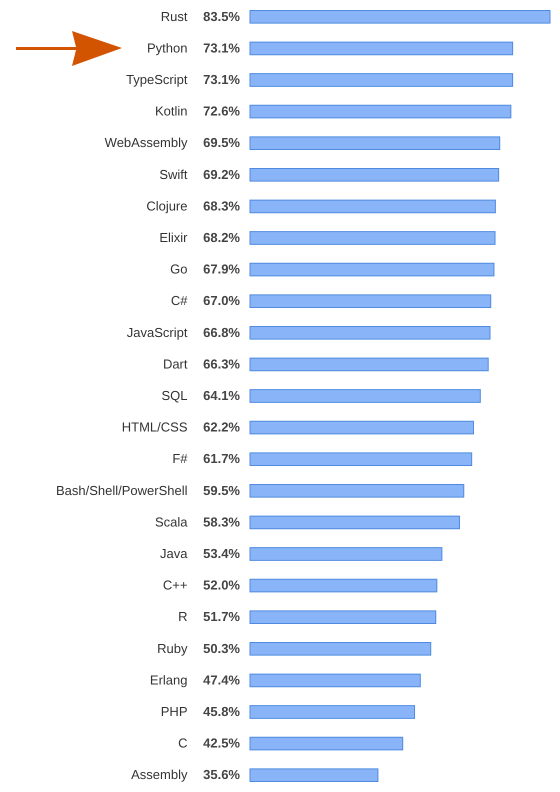 Image resolution: width=560 pixels, height=792 pixels. Describe the element at coordinates (221, 269) in the screenshot. I see `data-label: 67.9%` at that location.